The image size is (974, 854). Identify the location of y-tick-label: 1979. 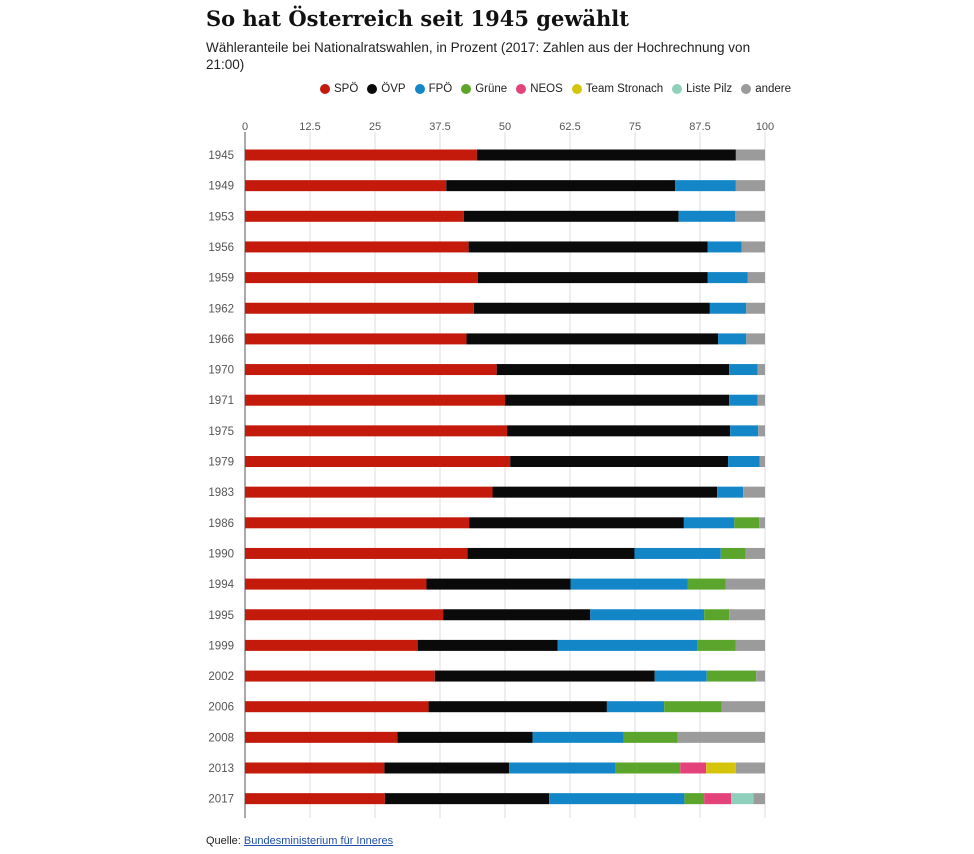
(221, 463).